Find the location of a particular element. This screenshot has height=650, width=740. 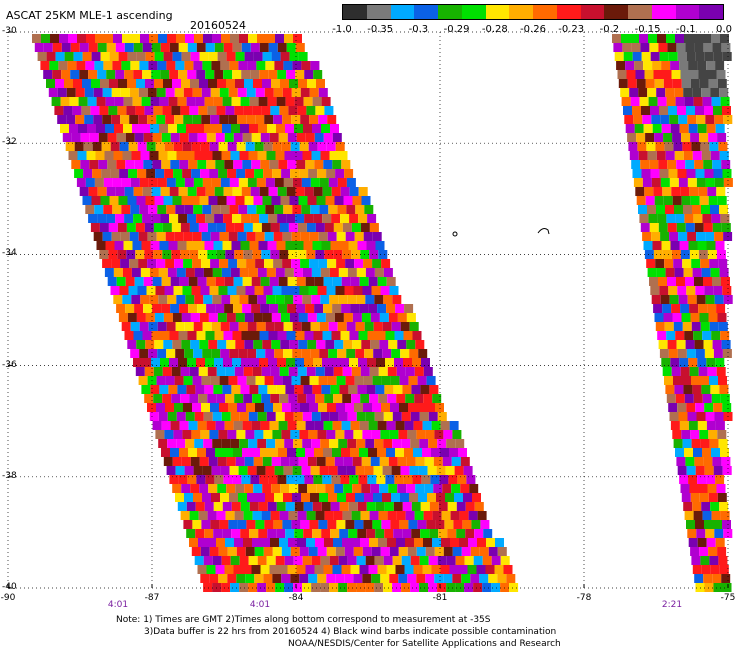

longitude-label: -87 is located at coordinates (152, 598).